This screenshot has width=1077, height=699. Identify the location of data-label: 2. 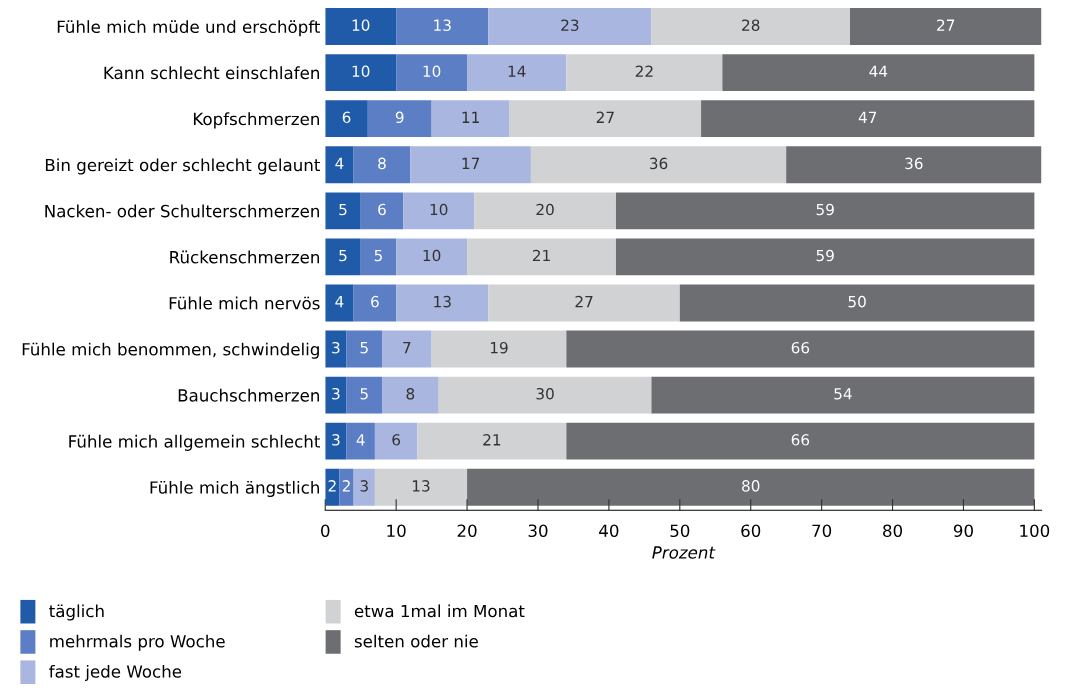
(332, 486).